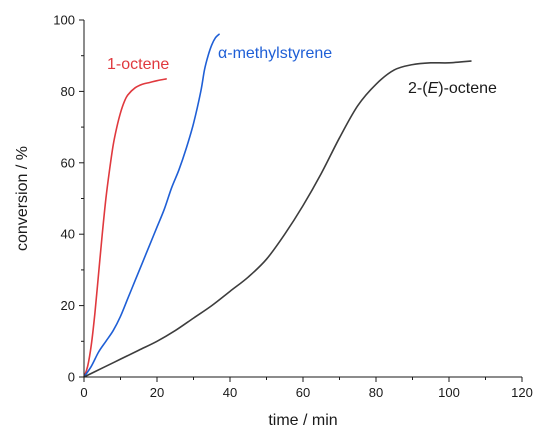 The image size is (541, 430). What do you see at coordinates (68, 91) in the screenshot?
I see `y-tick-label: 80` at bounding box center [68, 91].